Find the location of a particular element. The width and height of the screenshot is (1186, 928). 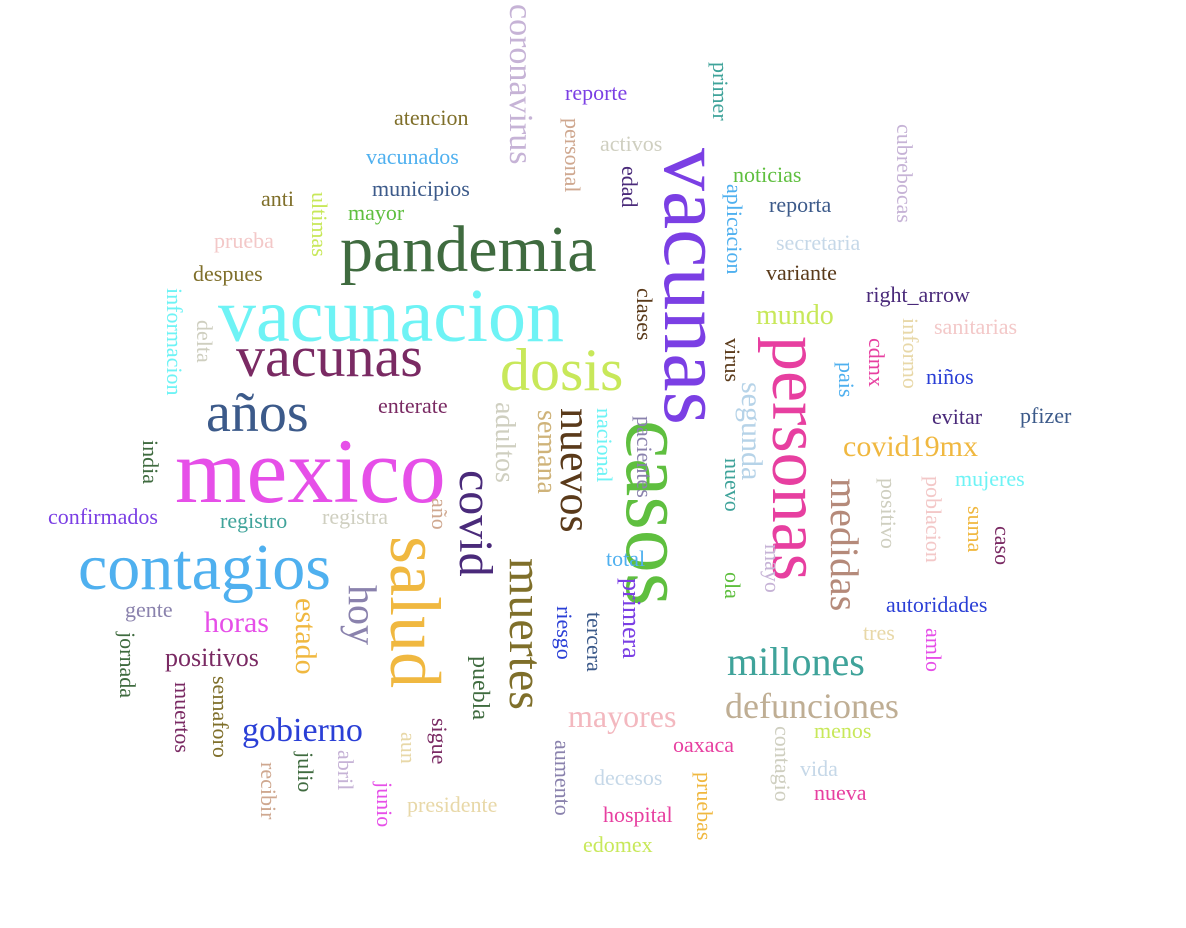

word-prueba: prueba is located at coordinates (244, 240).